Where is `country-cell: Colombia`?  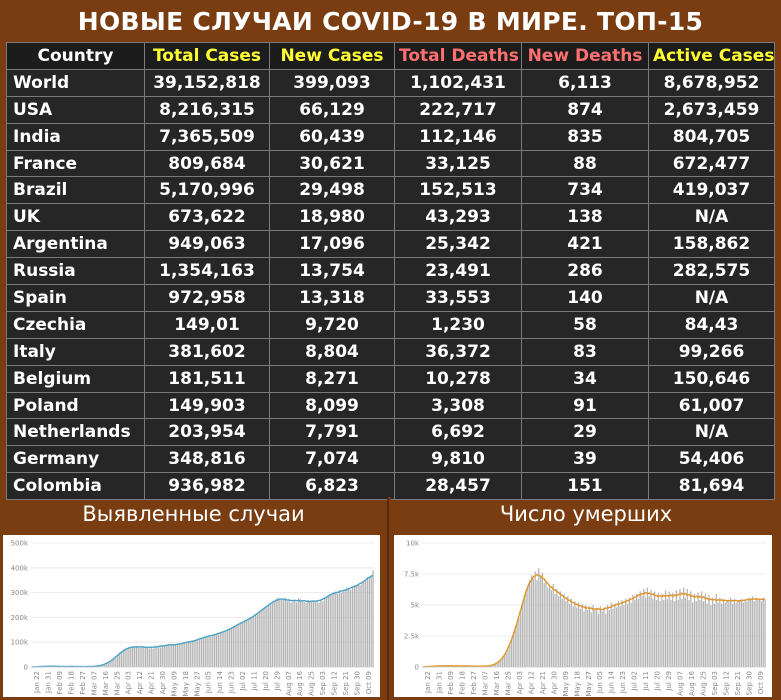 country-cell: Colombia is located at coordinates (75, 486).